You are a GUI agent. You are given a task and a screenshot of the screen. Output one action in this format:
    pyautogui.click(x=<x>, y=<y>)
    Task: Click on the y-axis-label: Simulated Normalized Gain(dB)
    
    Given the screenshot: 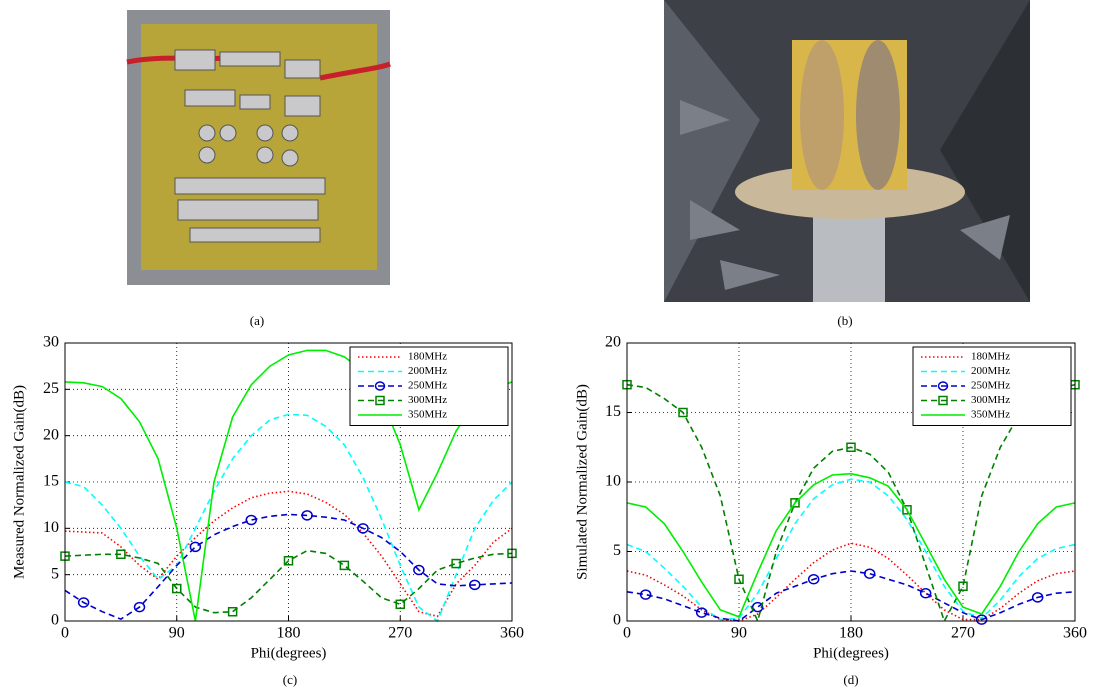 What is the action you would take?
    pyautogui.click(x=582, y=482)
    